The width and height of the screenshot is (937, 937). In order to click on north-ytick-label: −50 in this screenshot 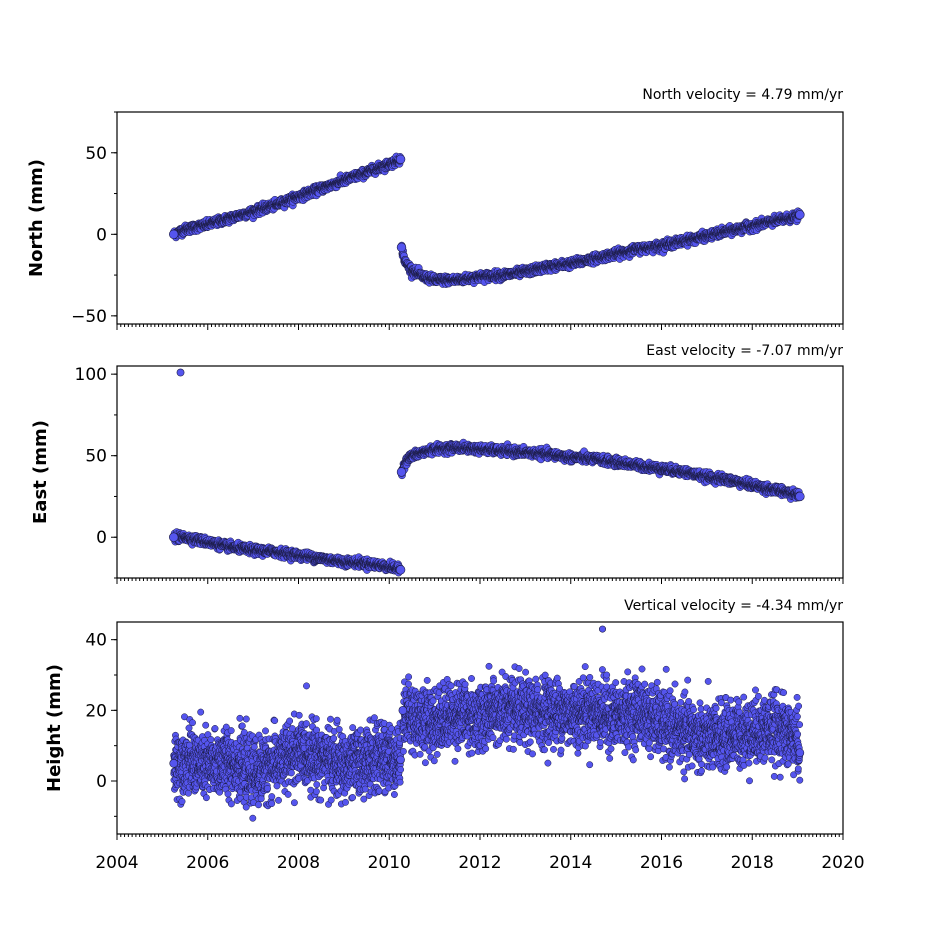, I will do `click(89, 317)`.